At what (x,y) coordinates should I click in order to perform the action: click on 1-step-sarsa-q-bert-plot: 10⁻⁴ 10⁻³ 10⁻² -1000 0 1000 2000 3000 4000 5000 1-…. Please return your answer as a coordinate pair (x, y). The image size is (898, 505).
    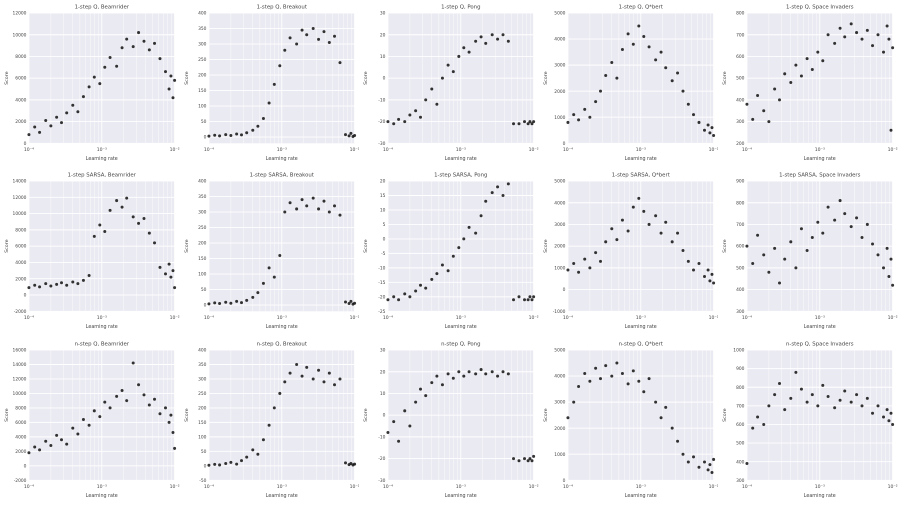
    Looking at the image, I should click on (631, 251).